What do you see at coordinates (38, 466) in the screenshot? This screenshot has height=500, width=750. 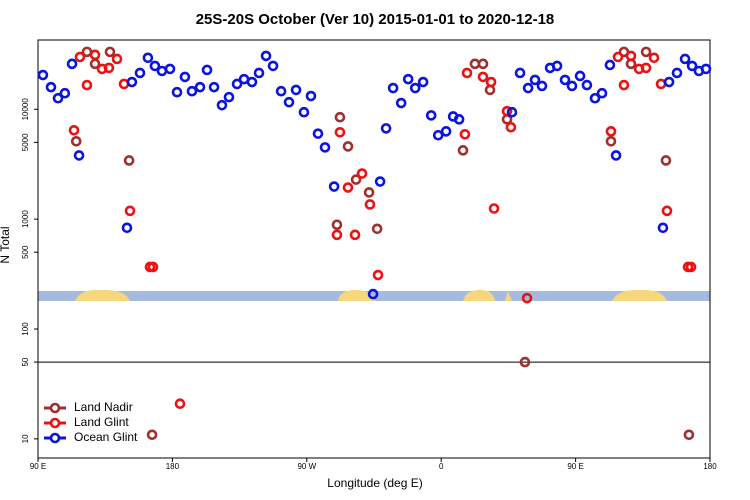 I see `x-tick-label: 90 E` at bounding box center [38, 466].